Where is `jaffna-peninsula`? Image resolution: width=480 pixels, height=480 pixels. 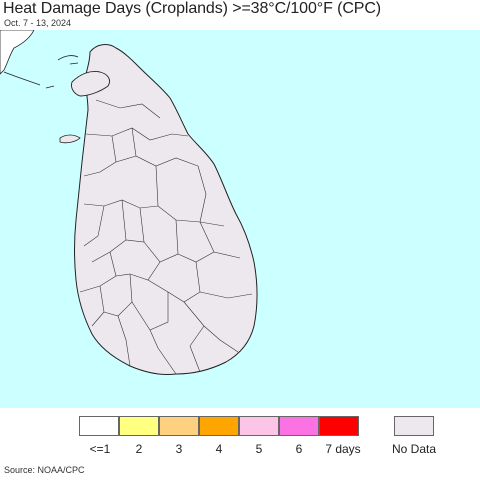 jaffna-peninsula is located at coordinates (91, 84).